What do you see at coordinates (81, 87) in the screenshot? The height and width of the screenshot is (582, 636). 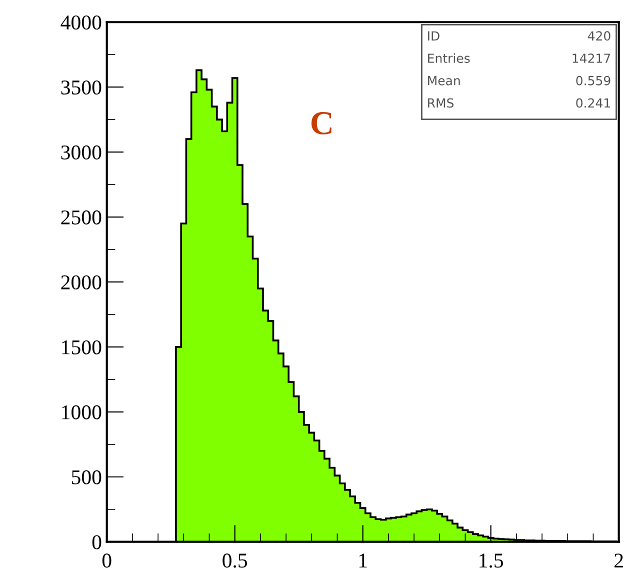 I see `y-tick-label: 3500` at bounding box center [81, 87].